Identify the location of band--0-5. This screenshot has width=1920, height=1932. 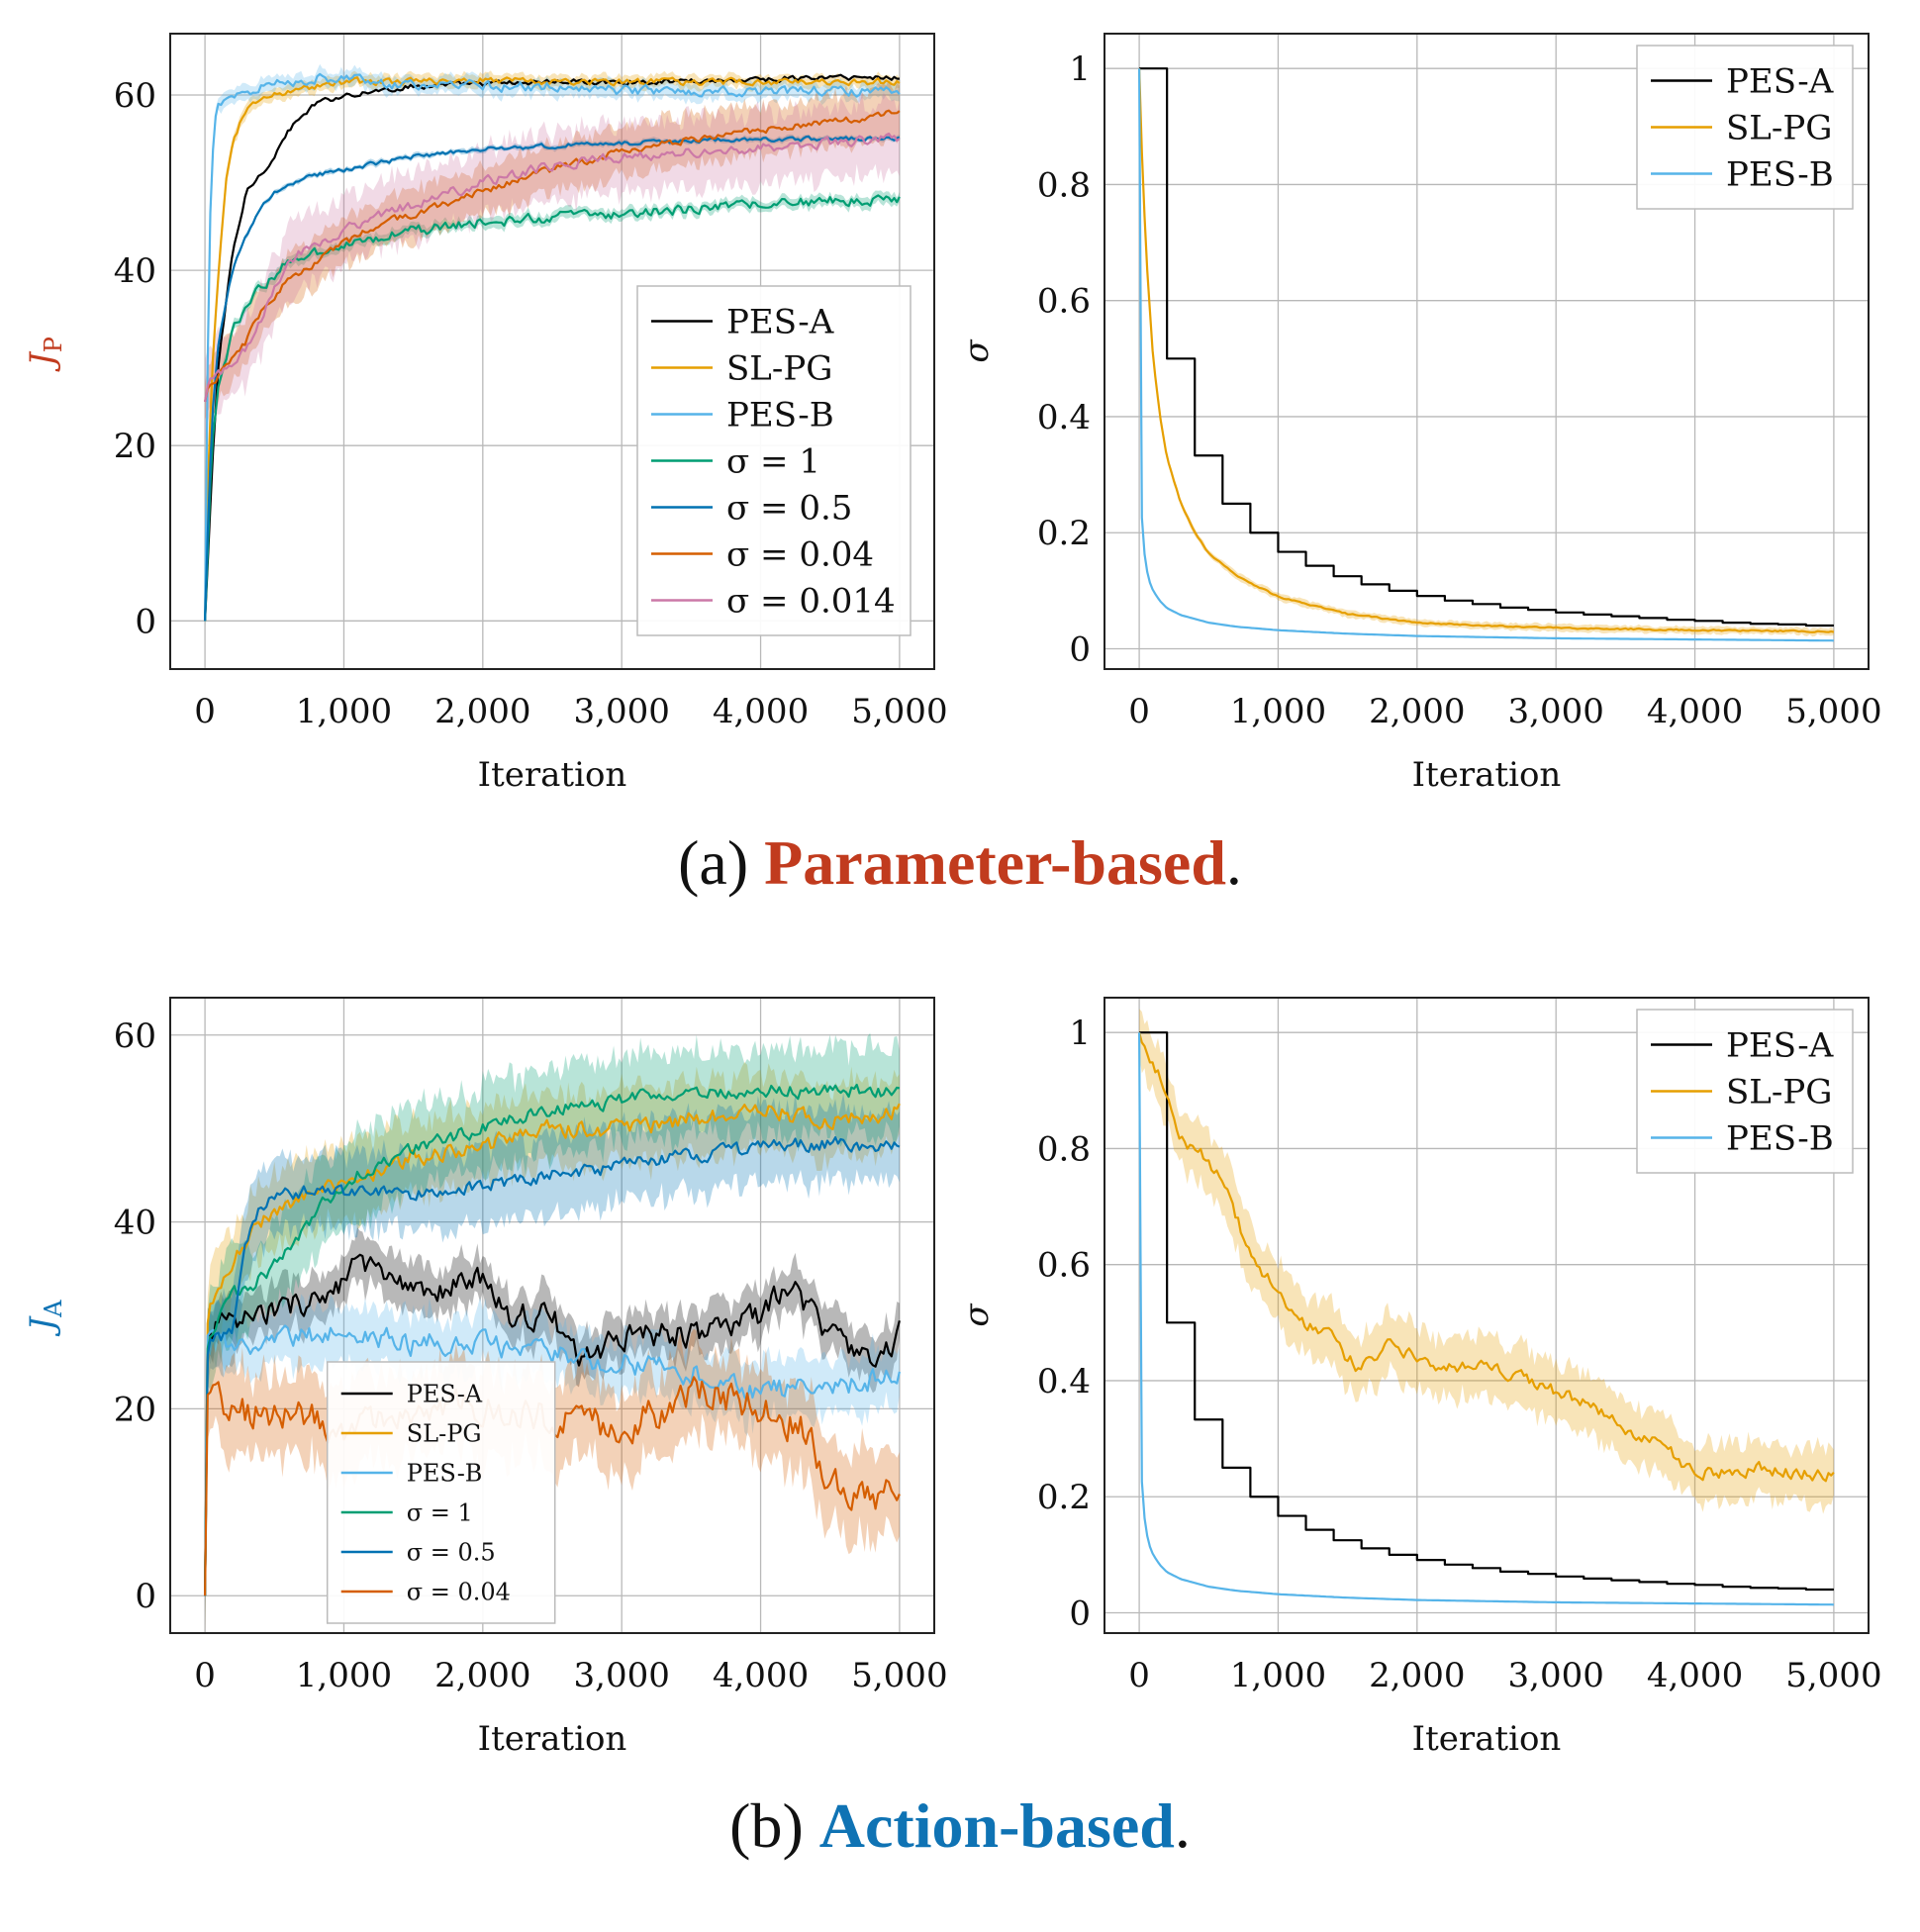
(553, 1362).